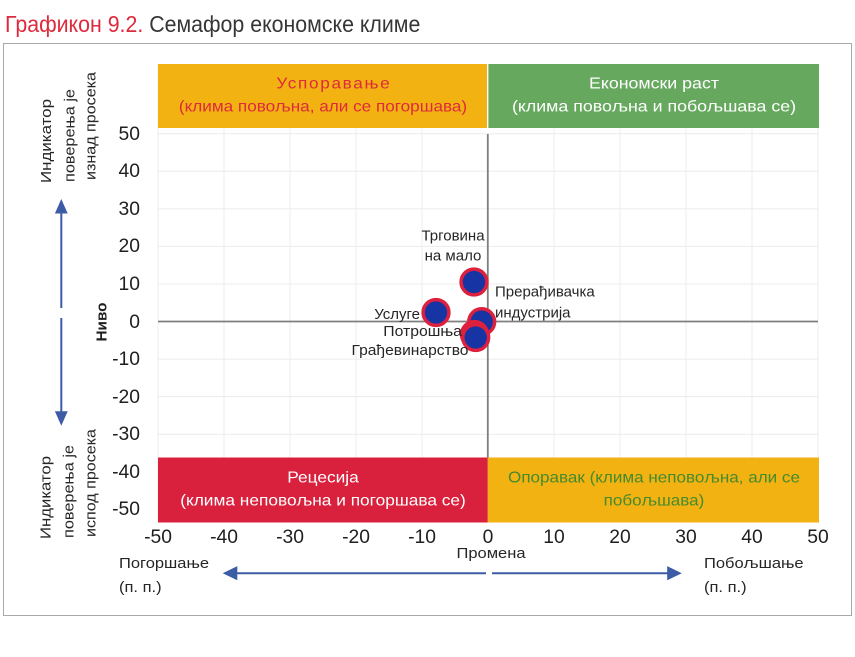  What do you see at coordinates (102, 322) in the screenshot?
I see `svg-text: Ниво` at bounding box center [102, 322].